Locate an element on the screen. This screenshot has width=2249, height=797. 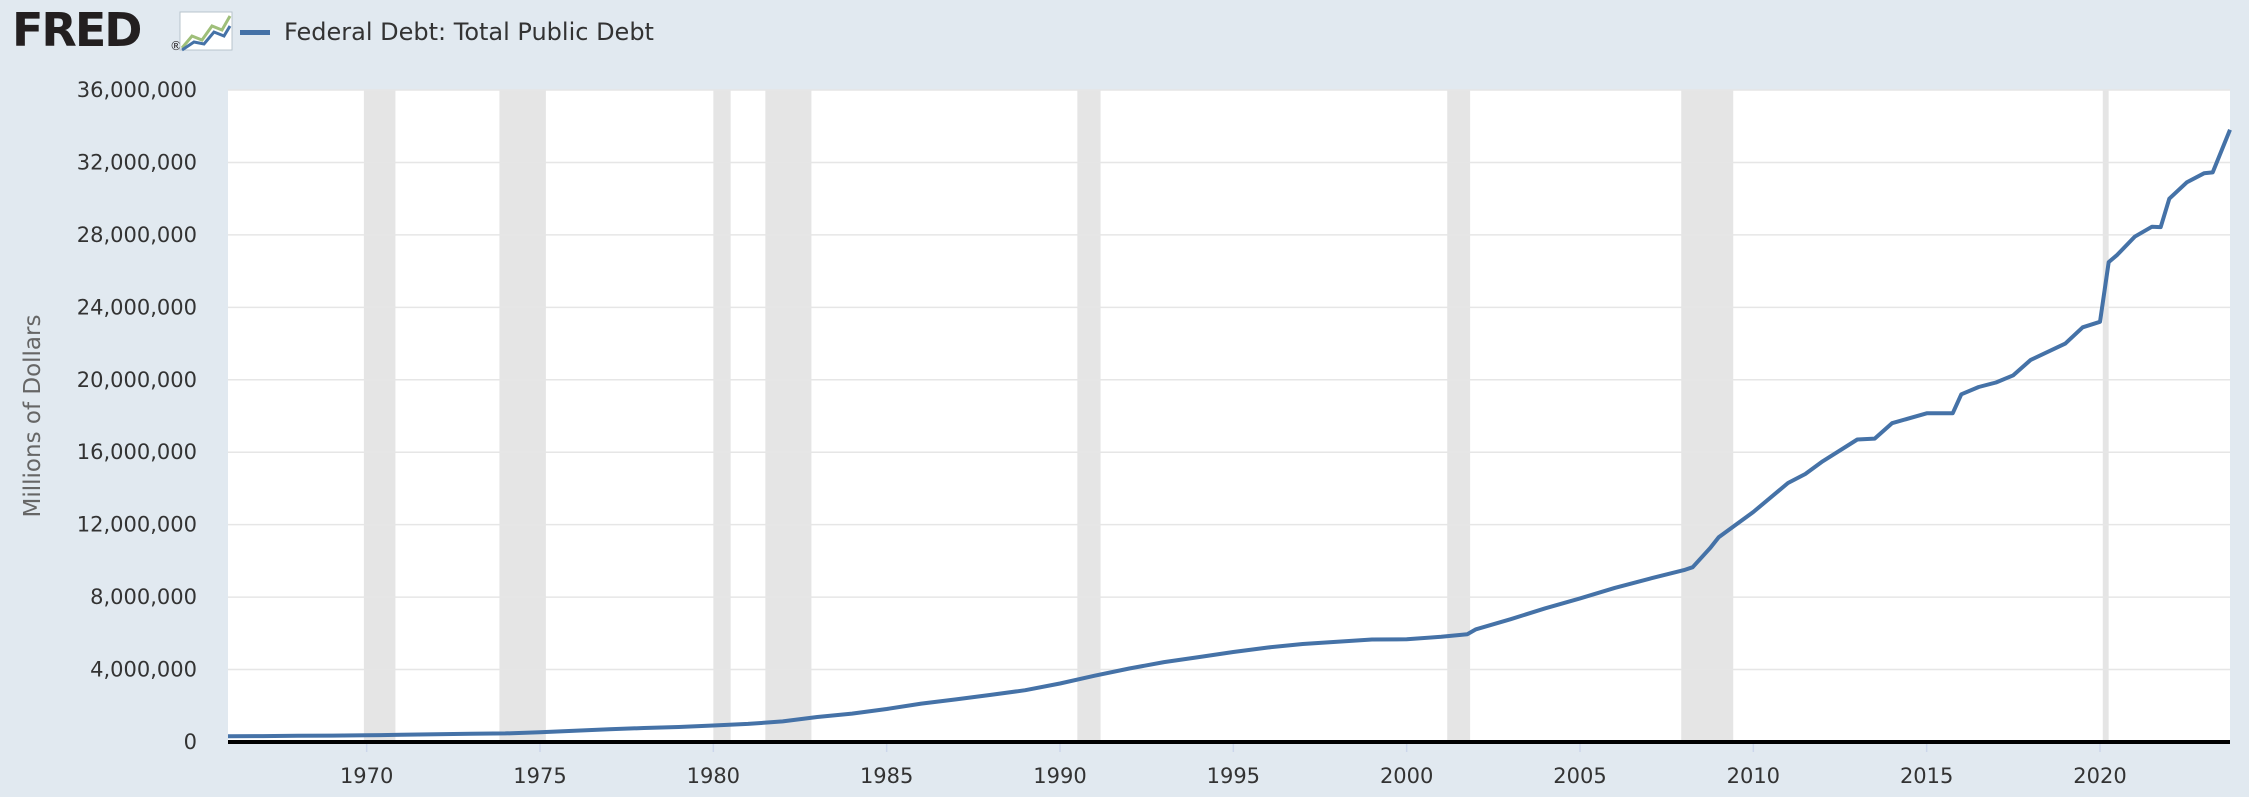
y-axis-label: Millions of Dollars is located at coordinates (33, 416).